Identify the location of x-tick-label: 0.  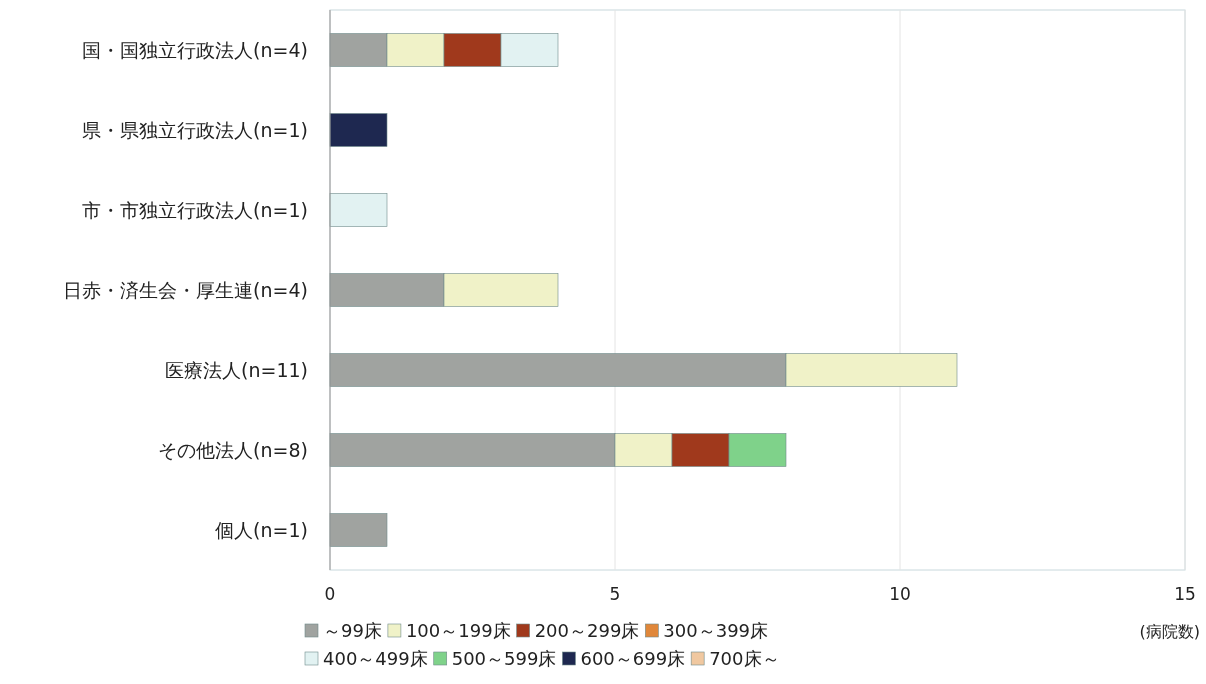
(330, 594).